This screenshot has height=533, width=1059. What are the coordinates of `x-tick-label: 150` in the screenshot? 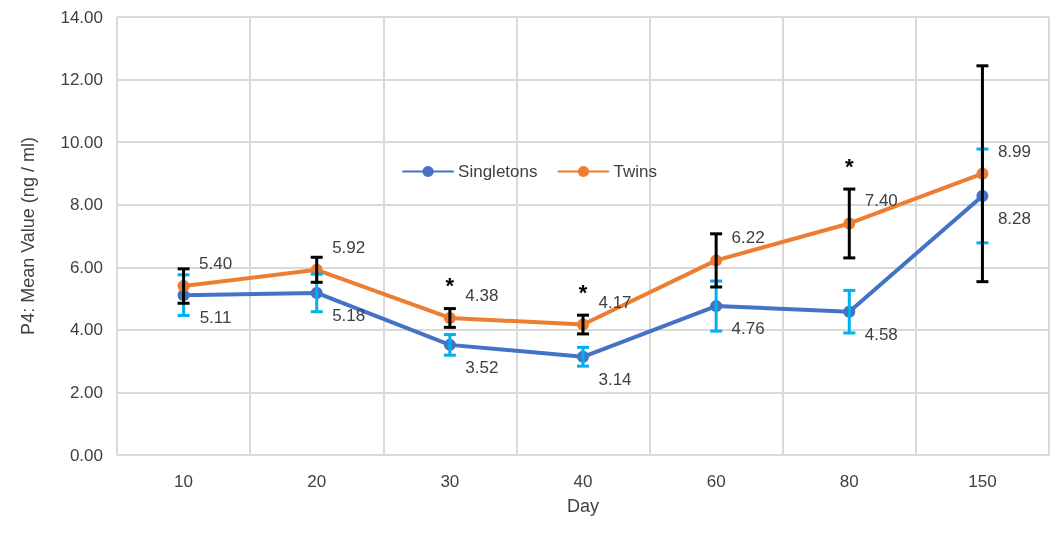 It's located at (982, 481).